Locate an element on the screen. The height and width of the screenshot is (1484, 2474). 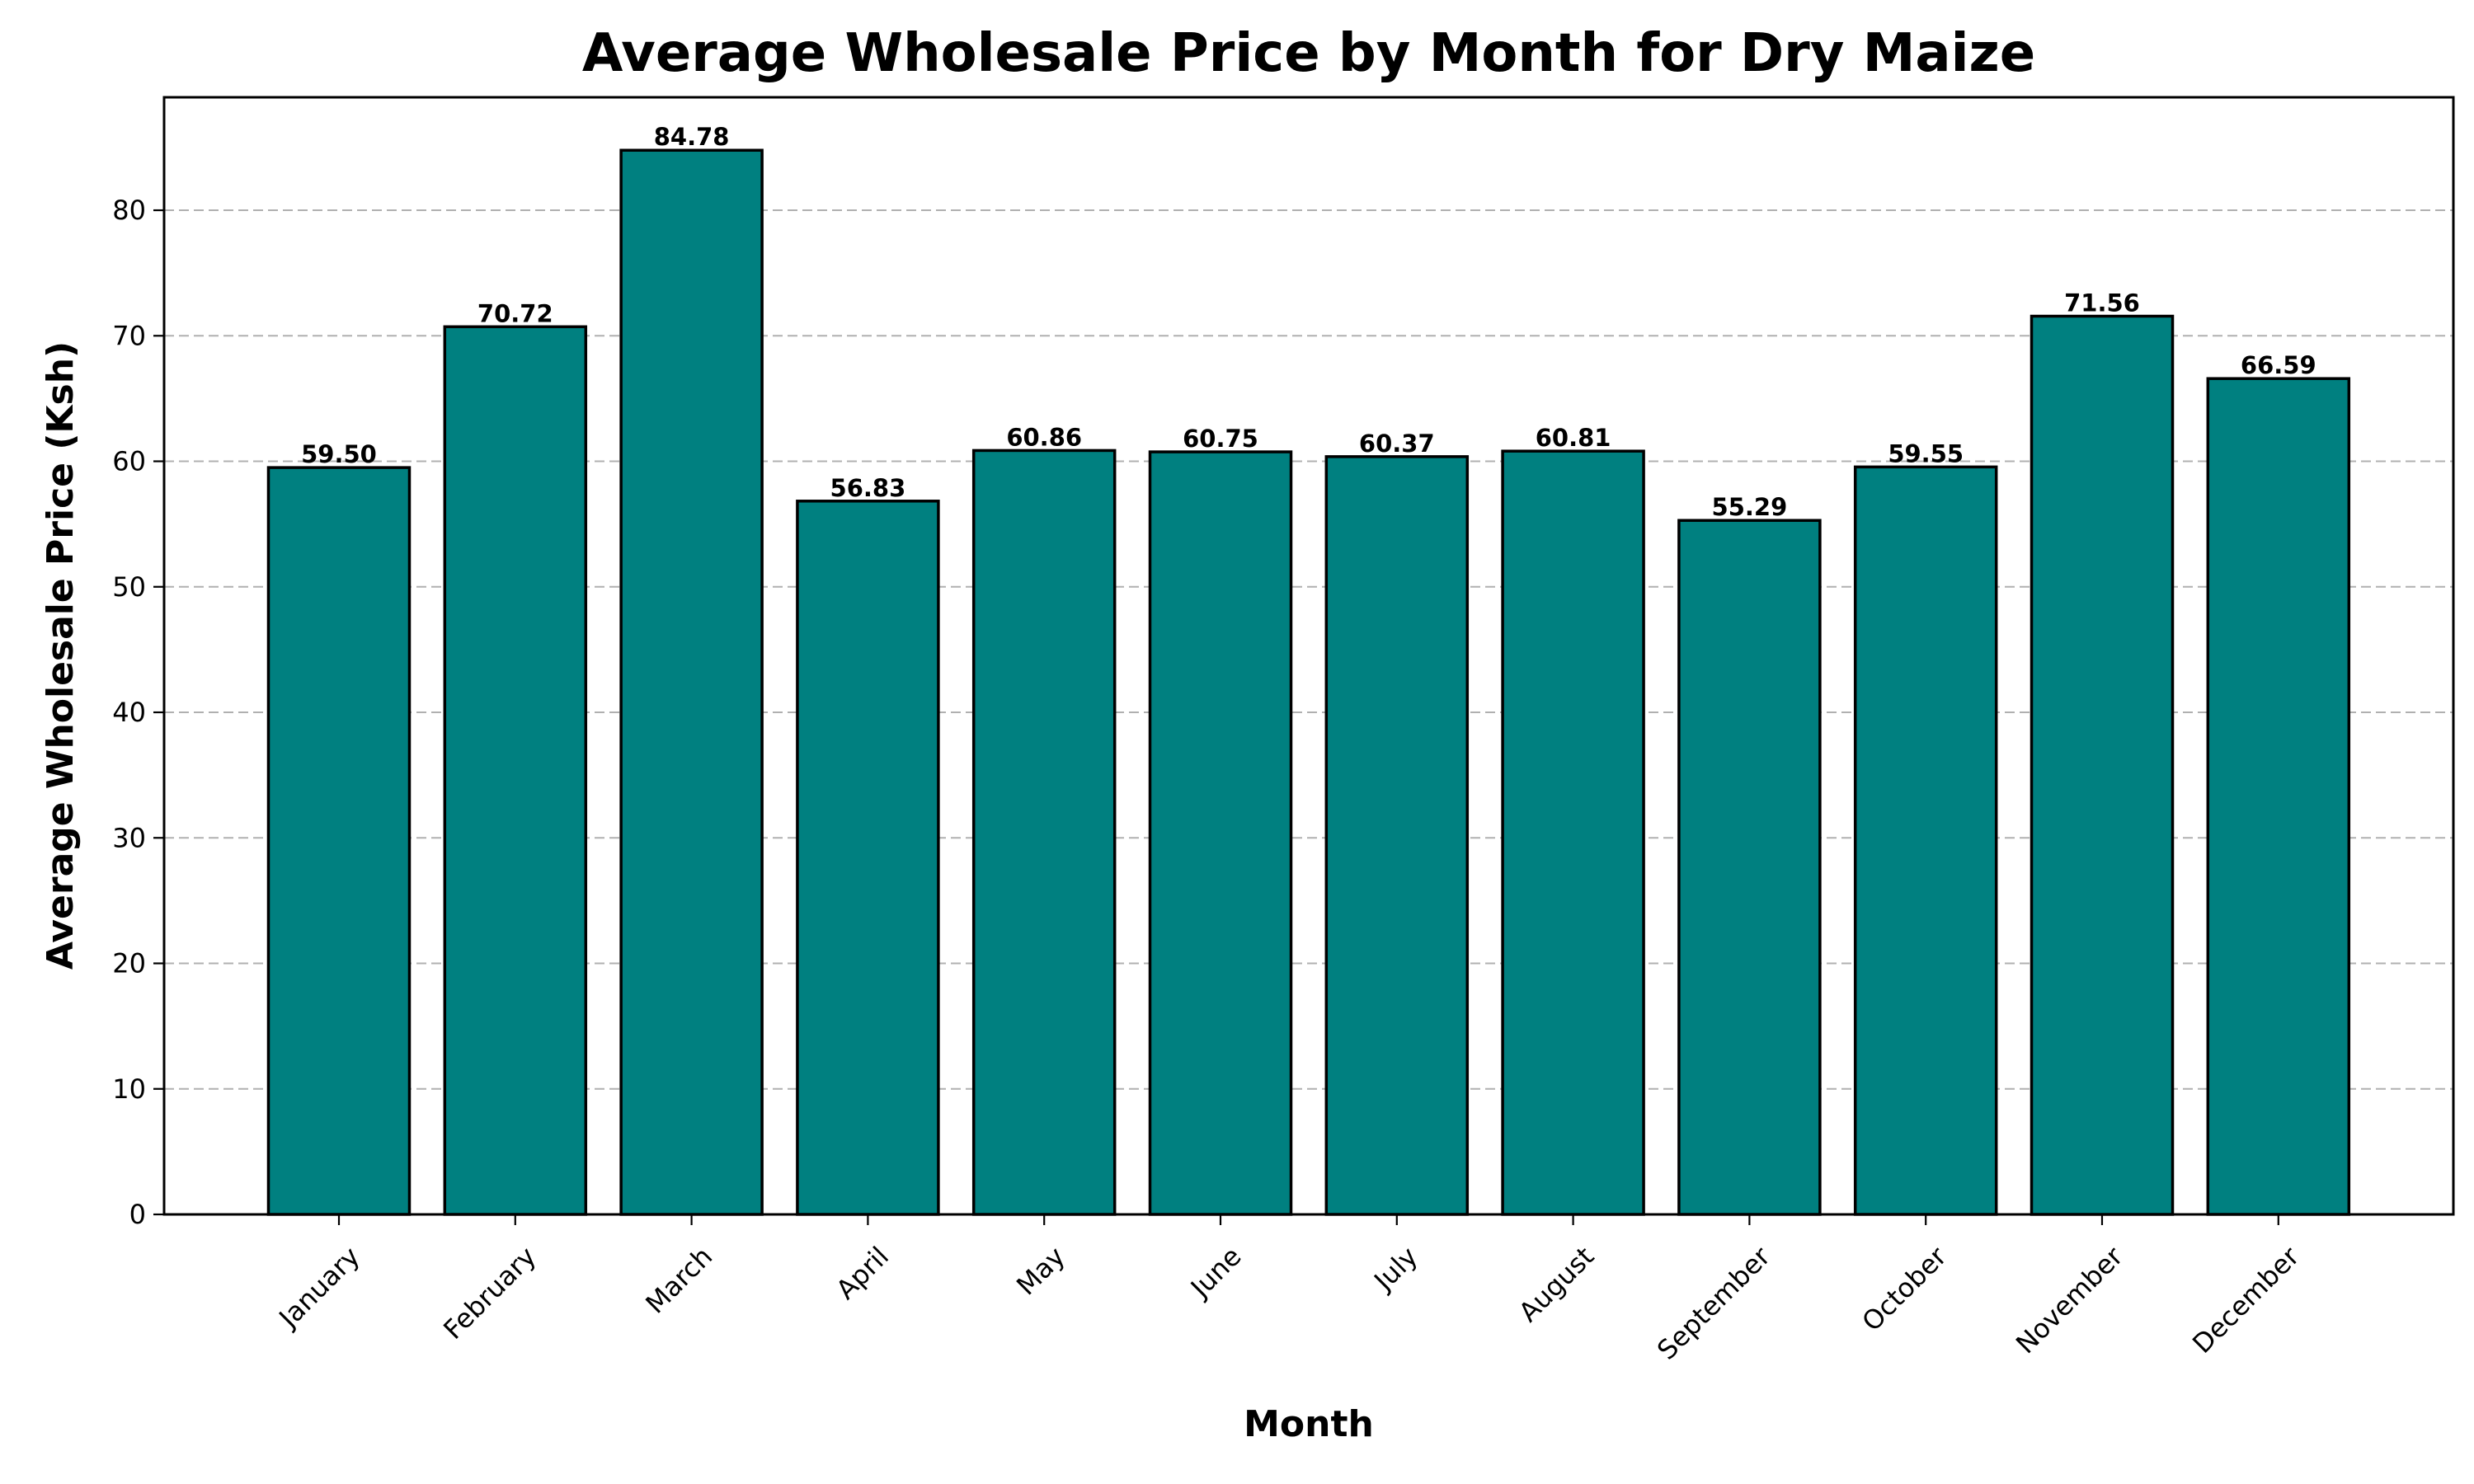
value-label: 59.55 is located at coordinates (1926, 453).